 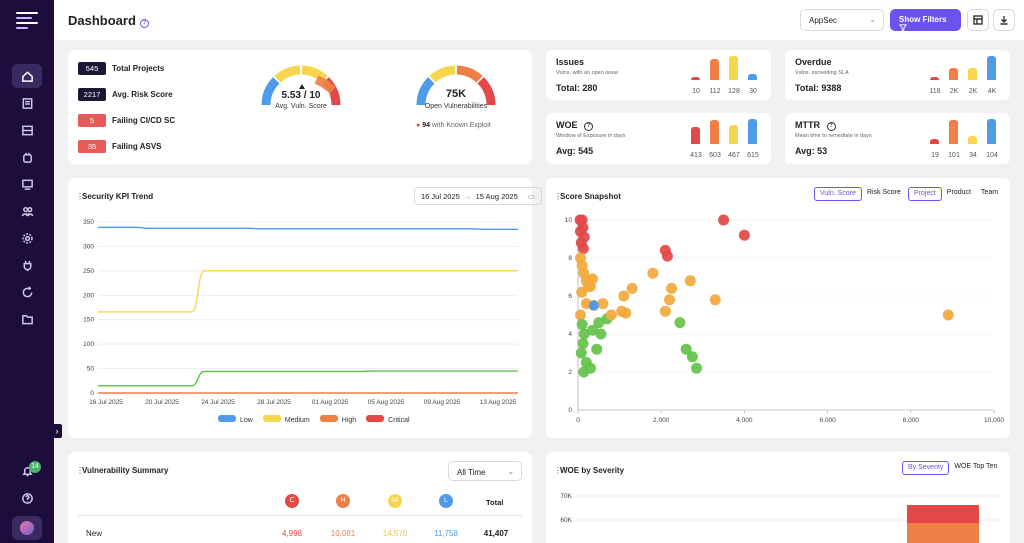 I want to click on tab-by-severity: By Severity, so click(x=926, y=468).